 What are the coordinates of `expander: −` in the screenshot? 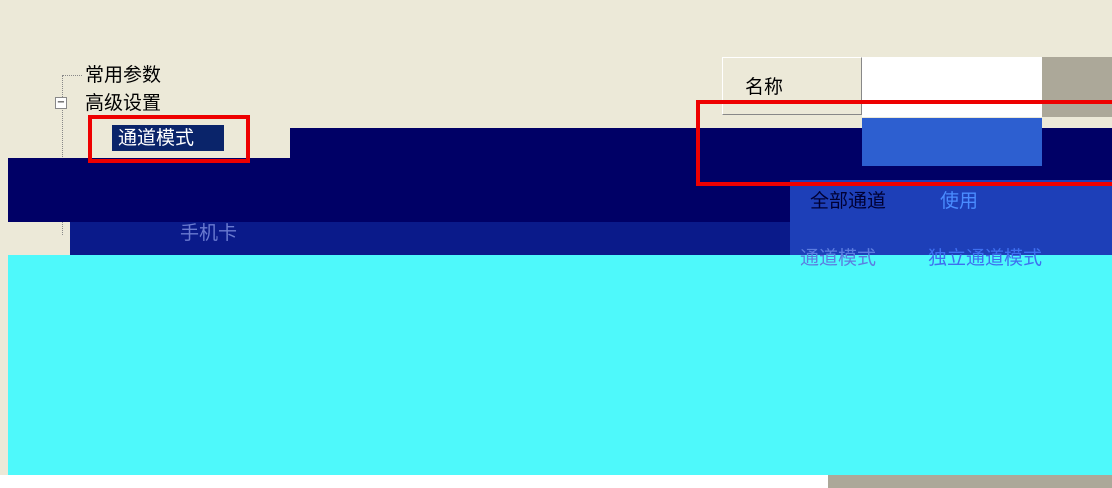 It's located at (61, 103).